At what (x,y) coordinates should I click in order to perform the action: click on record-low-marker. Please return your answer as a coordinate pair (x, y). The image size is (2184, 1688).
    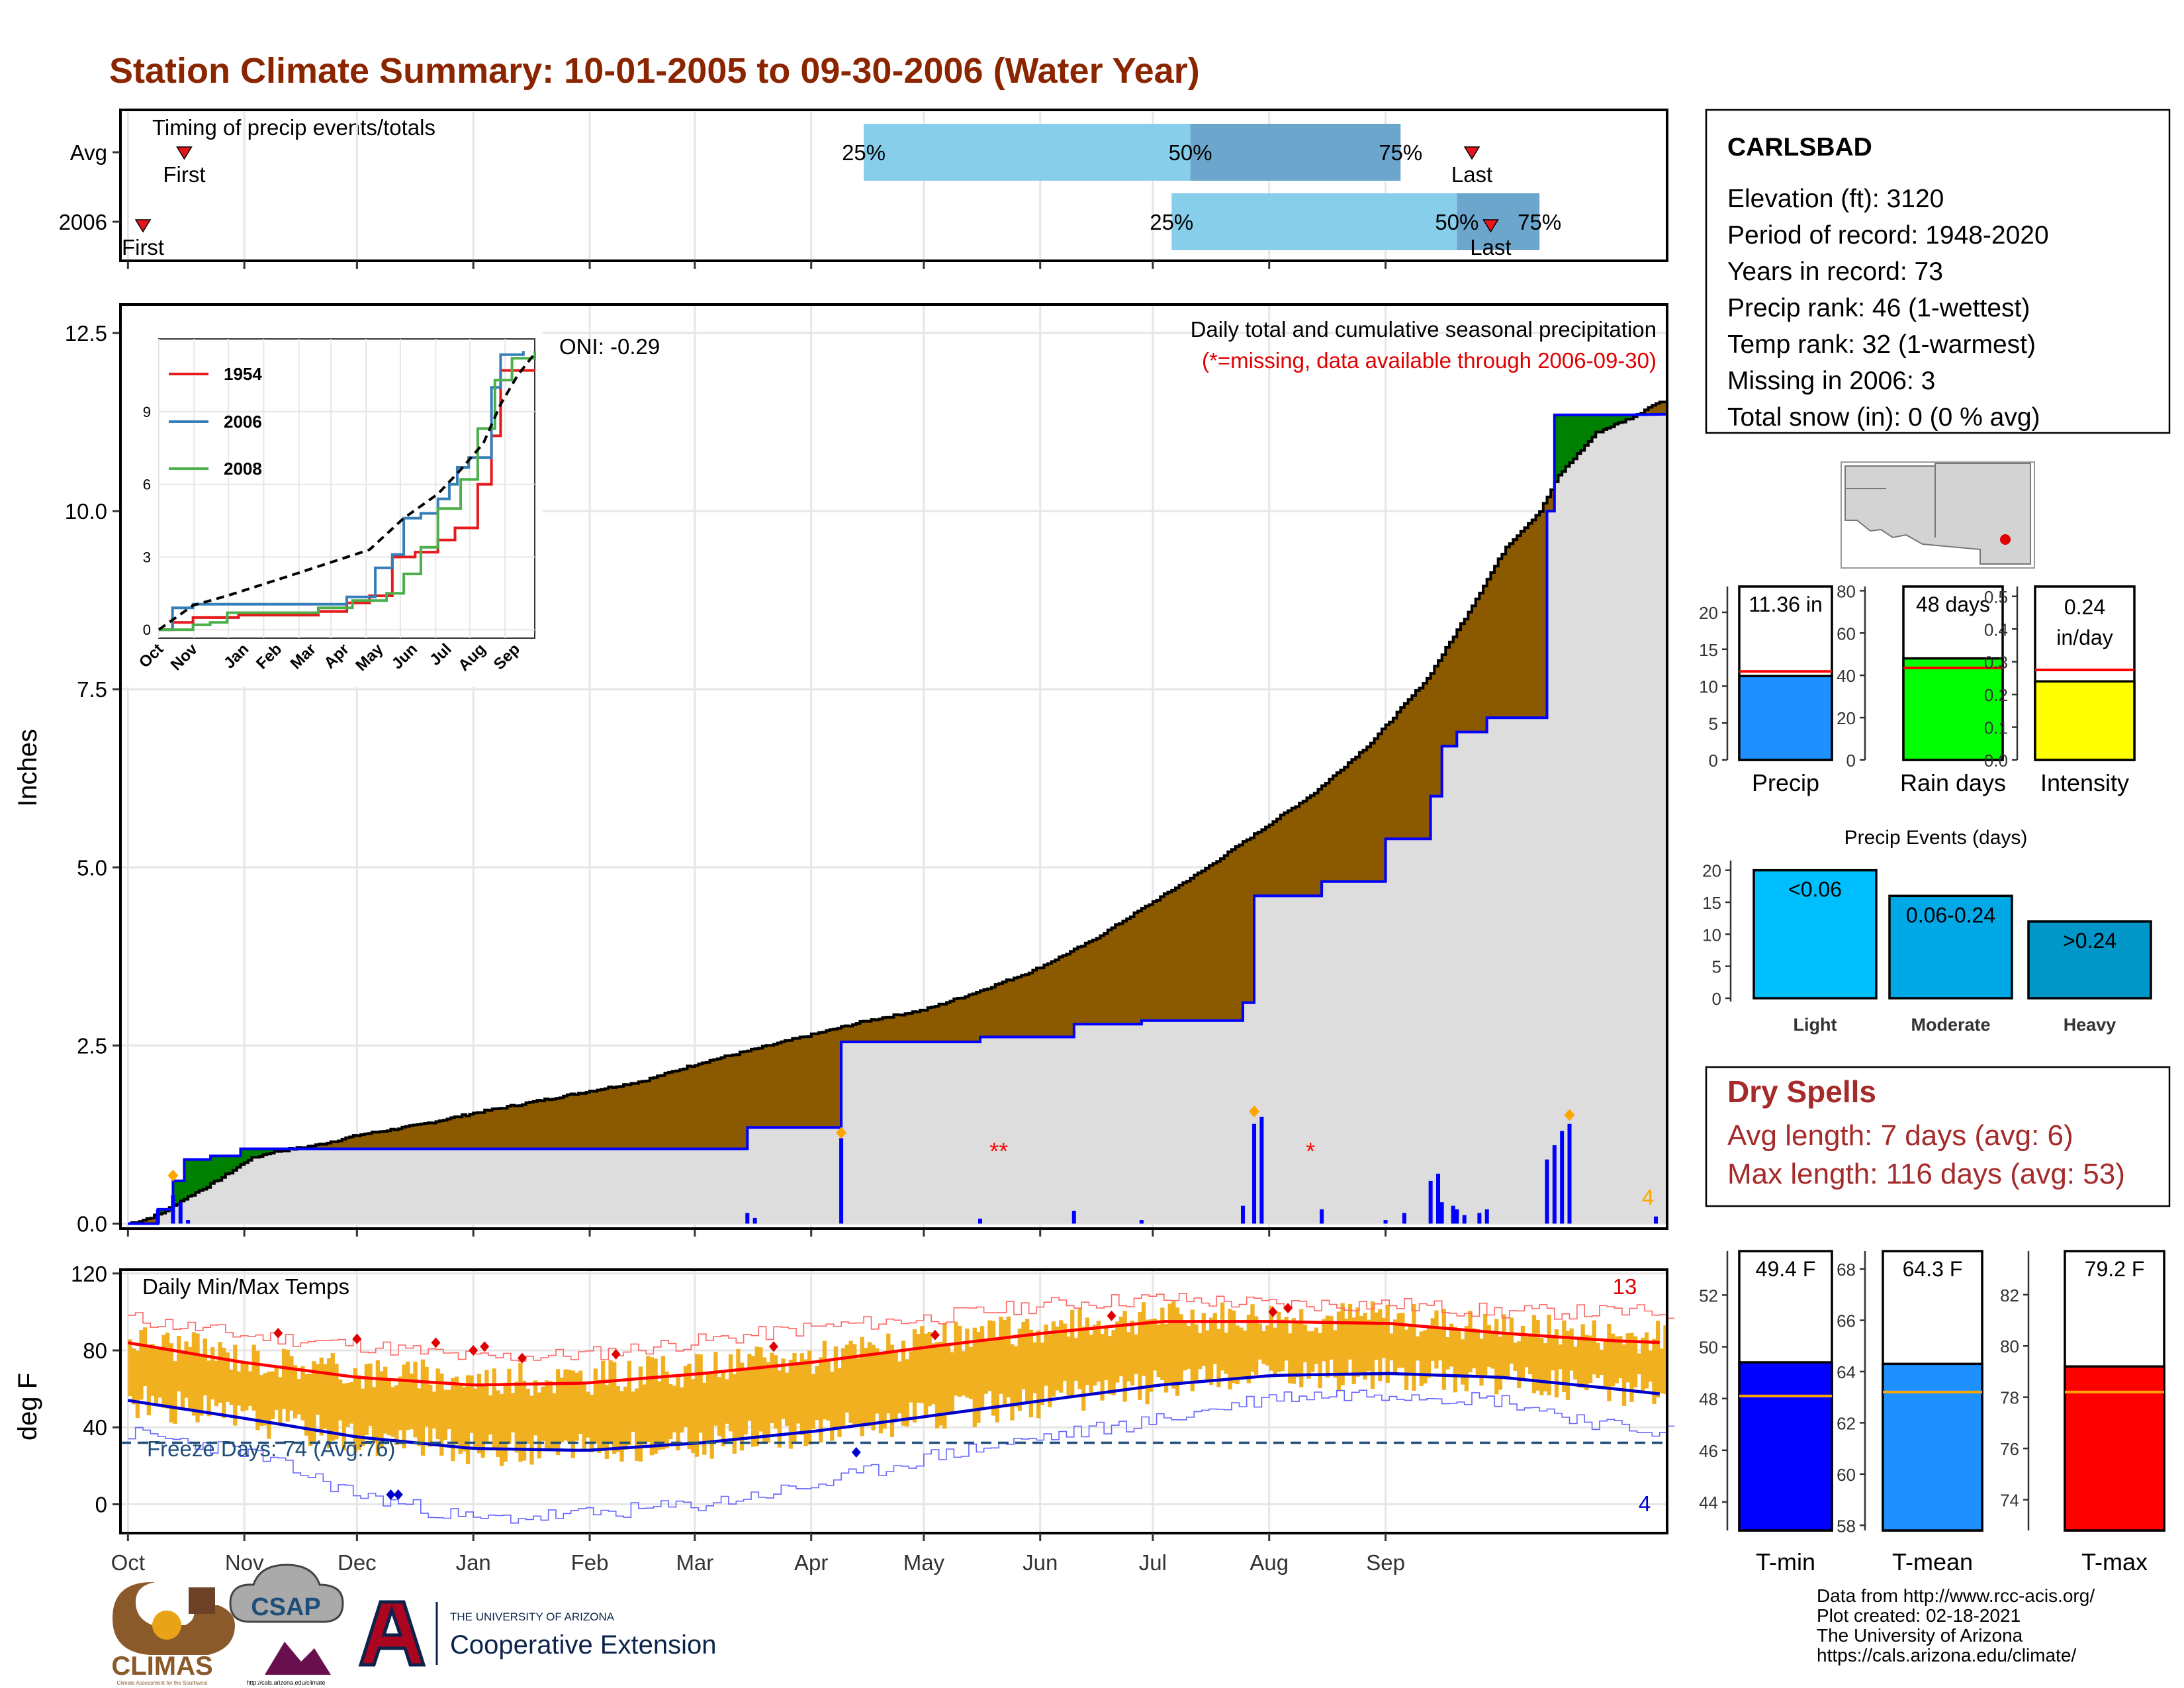
    Looking at the image, I should click on (398, 1495).